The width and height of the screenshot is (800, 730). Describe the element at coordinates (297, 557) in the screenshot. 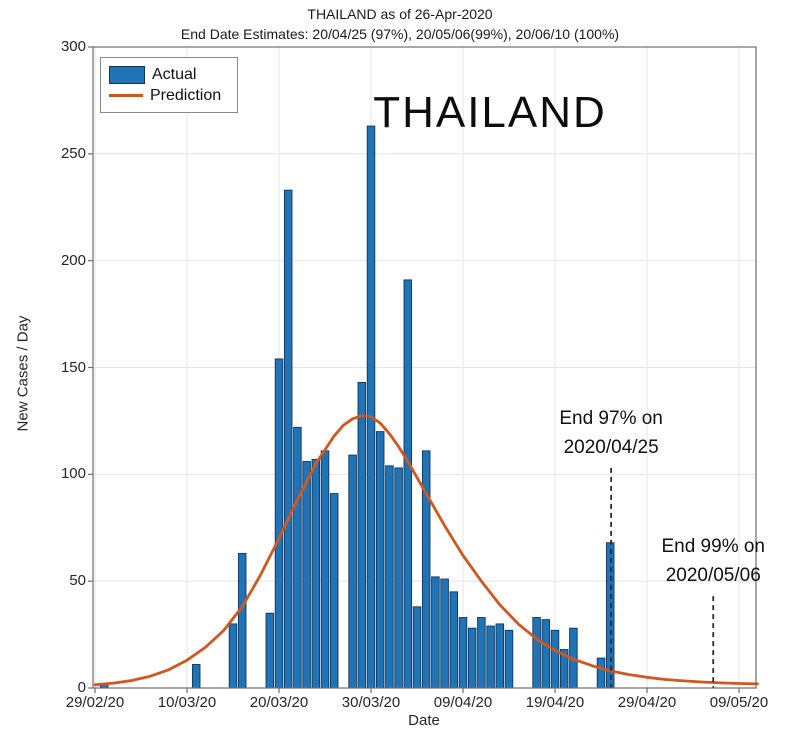

I see `bar-22/03/20` at that location.